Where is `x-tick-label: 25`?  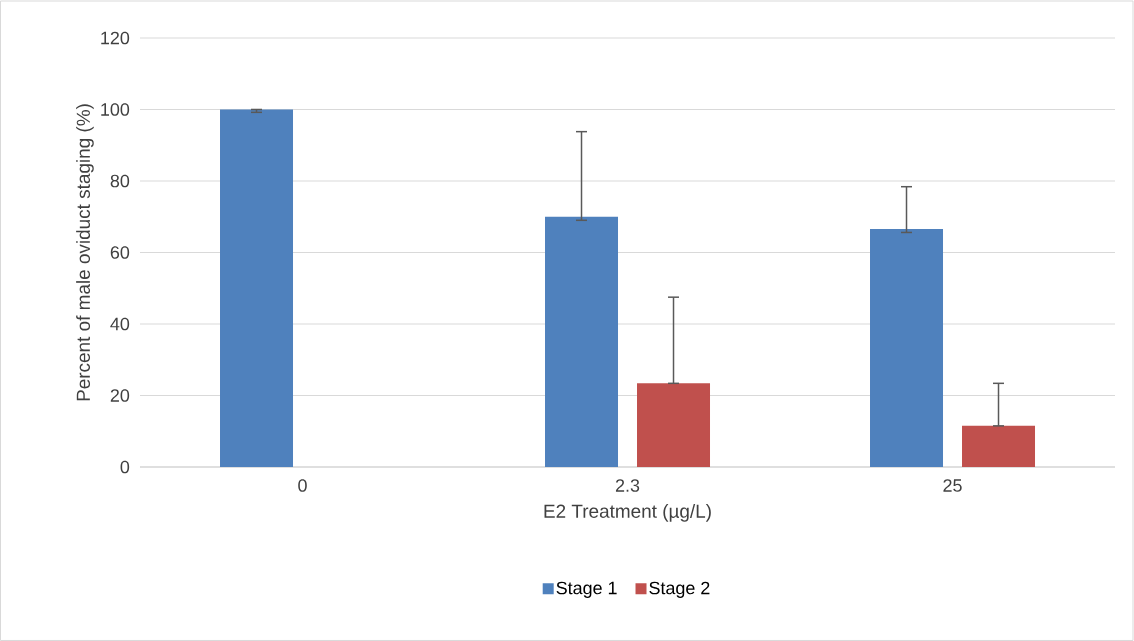
x-tick-label: 25 is located at coordinates (952, 485).